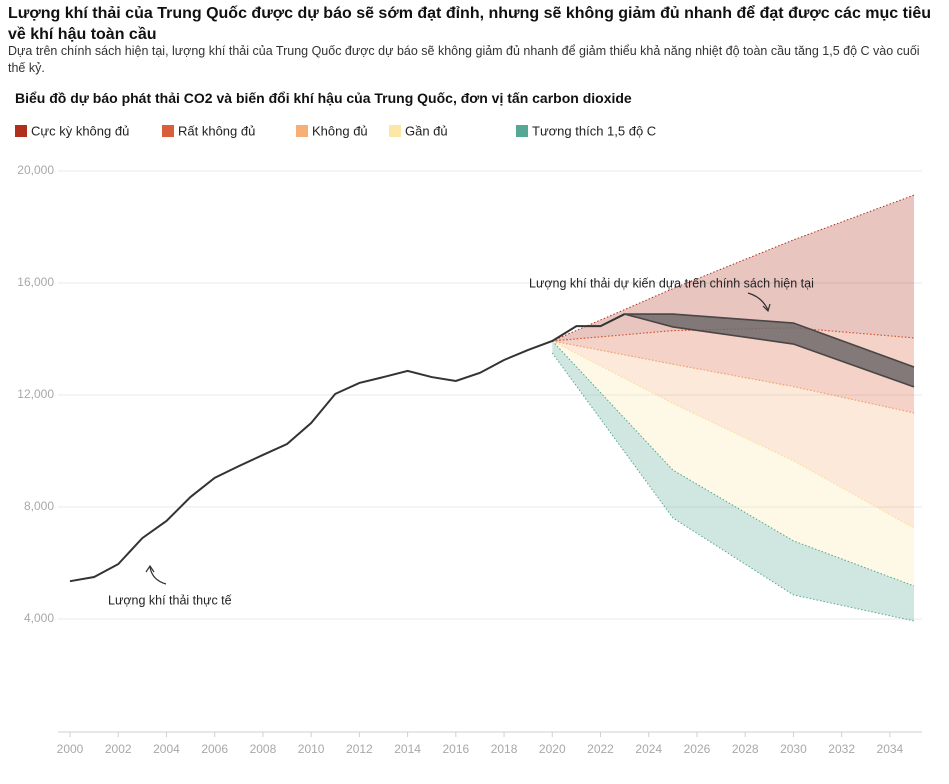 Image resolution: width=949 pixels, height=784 pixels. Describe the element at coordinates (214, 749) in the screenshot. I see `x-tick-label: 2006` at that location.